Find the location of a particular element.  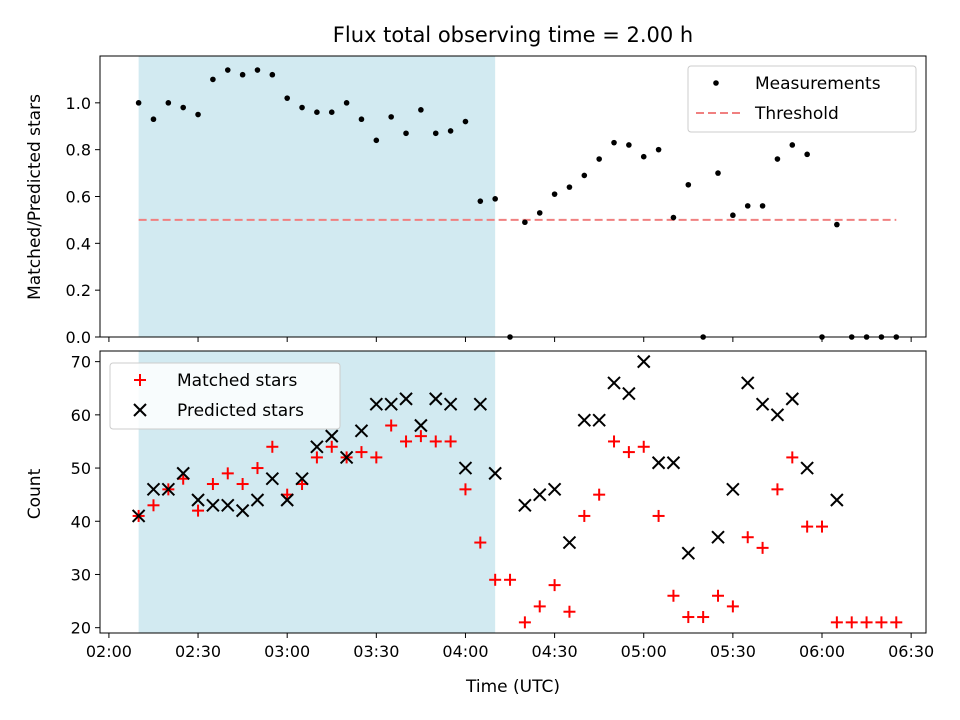

x-tick-label-7: 05:30 is located at coordinates (733, 651).